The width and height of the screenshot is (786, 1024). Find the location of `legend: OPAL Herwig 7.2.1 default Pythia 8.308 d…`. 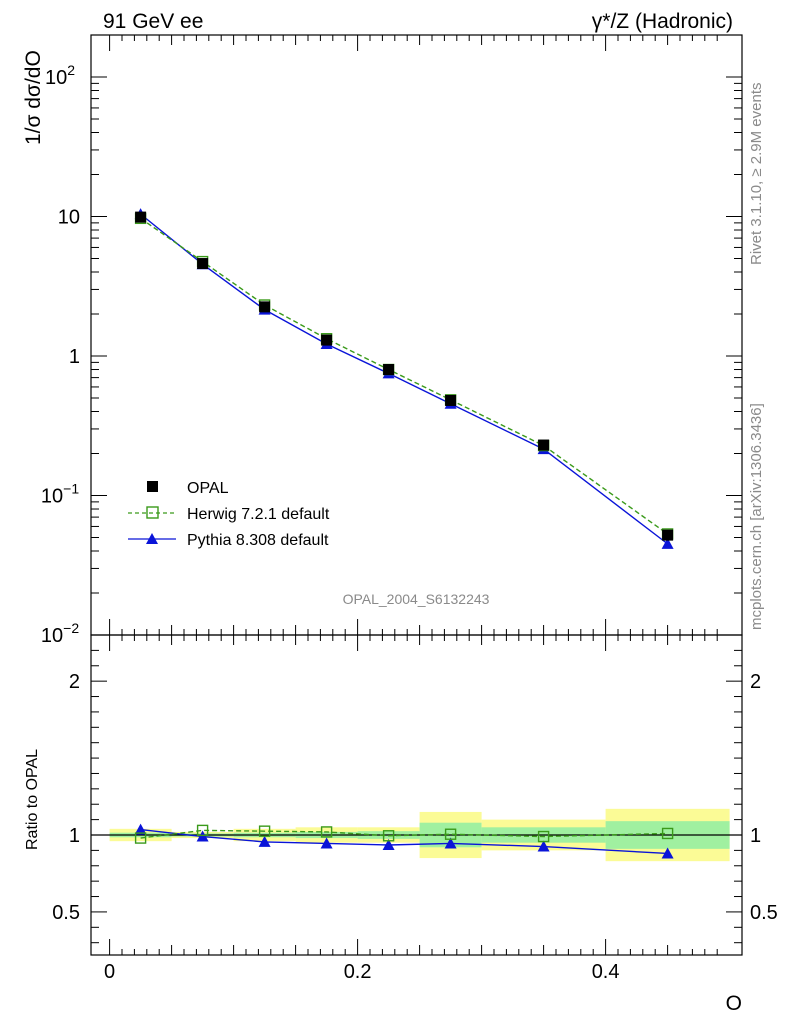

legend: OPAL Herwig 7.2.1 default Pythia 8.308 d… is located at coordinates (229, 514).